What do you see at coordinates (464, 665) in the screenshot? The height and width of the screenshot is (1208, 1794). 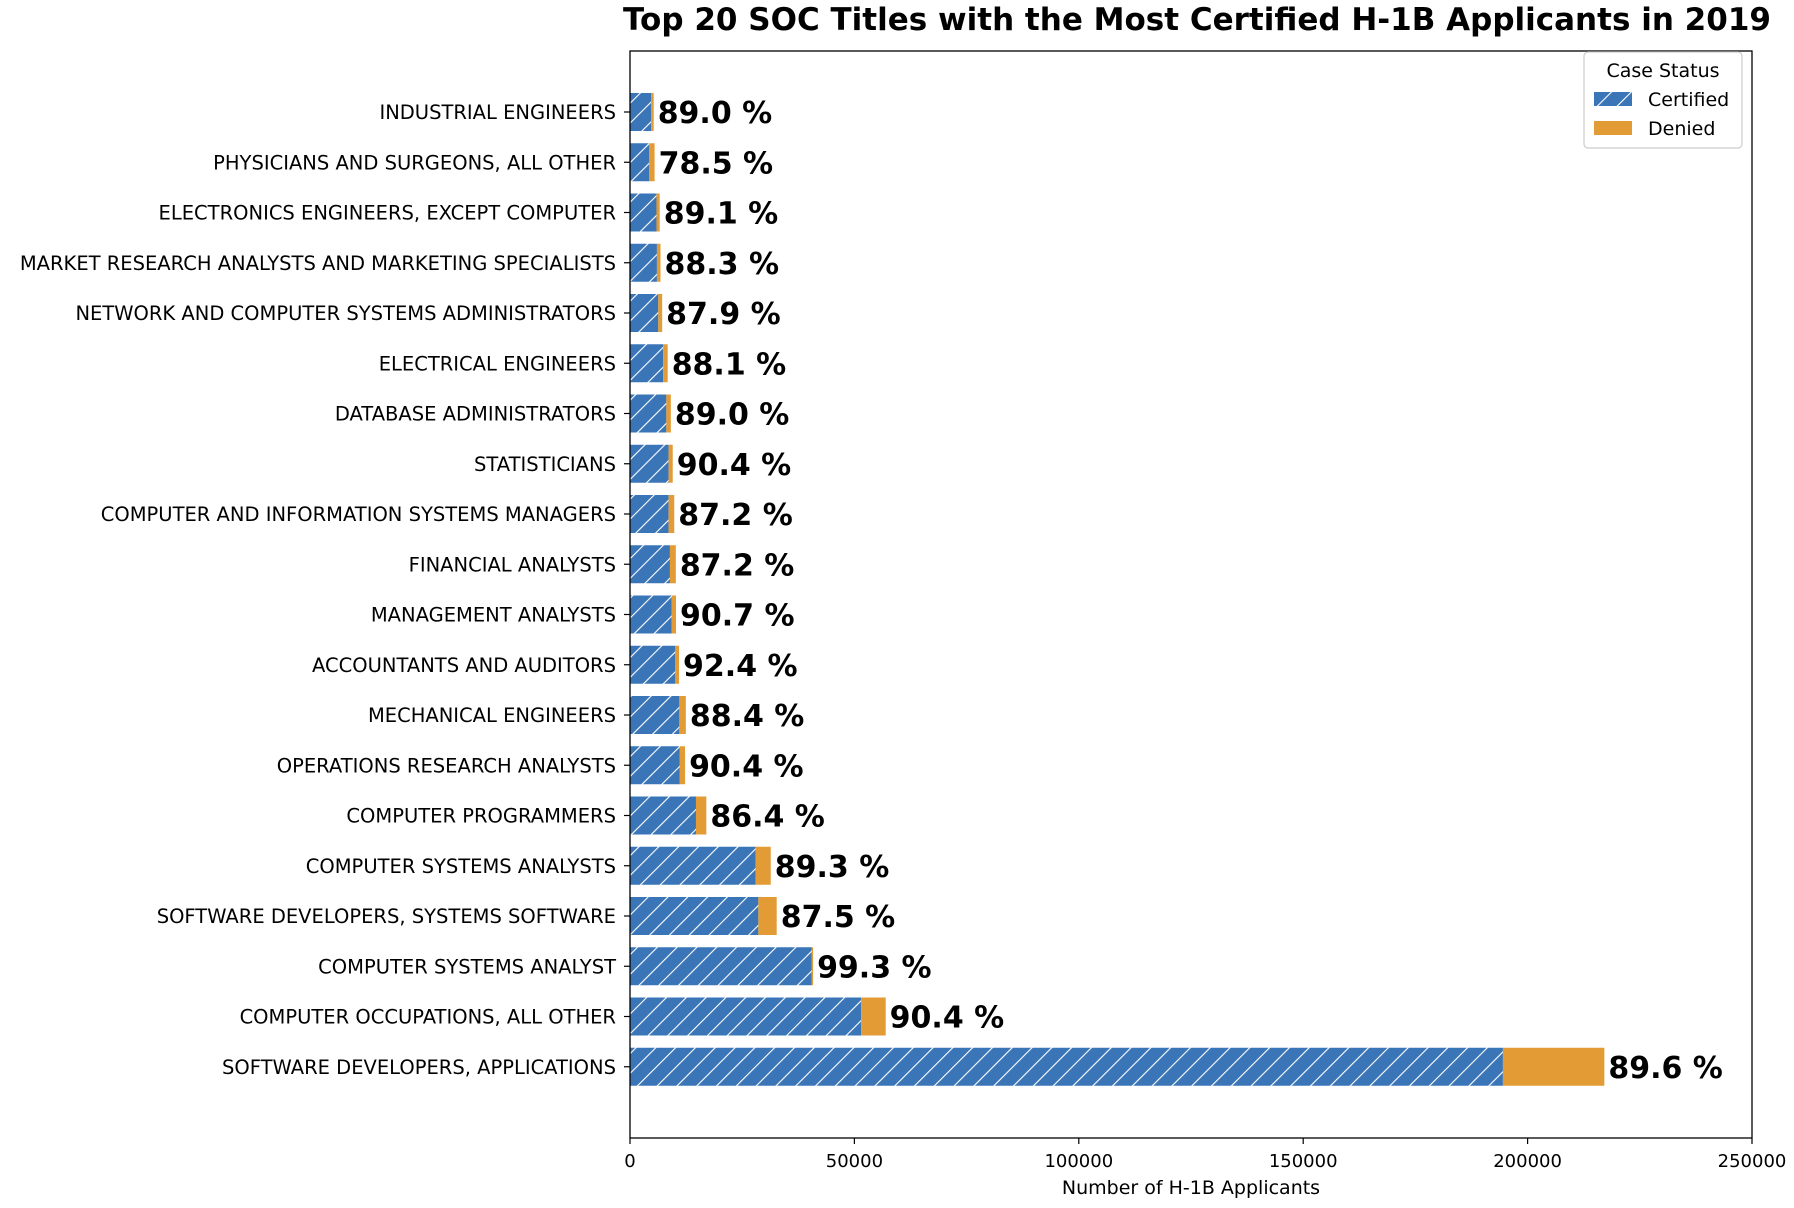 I see `category-label: ACCOUNTANTS AND AUDITORS` at bounding box center [464, 665].